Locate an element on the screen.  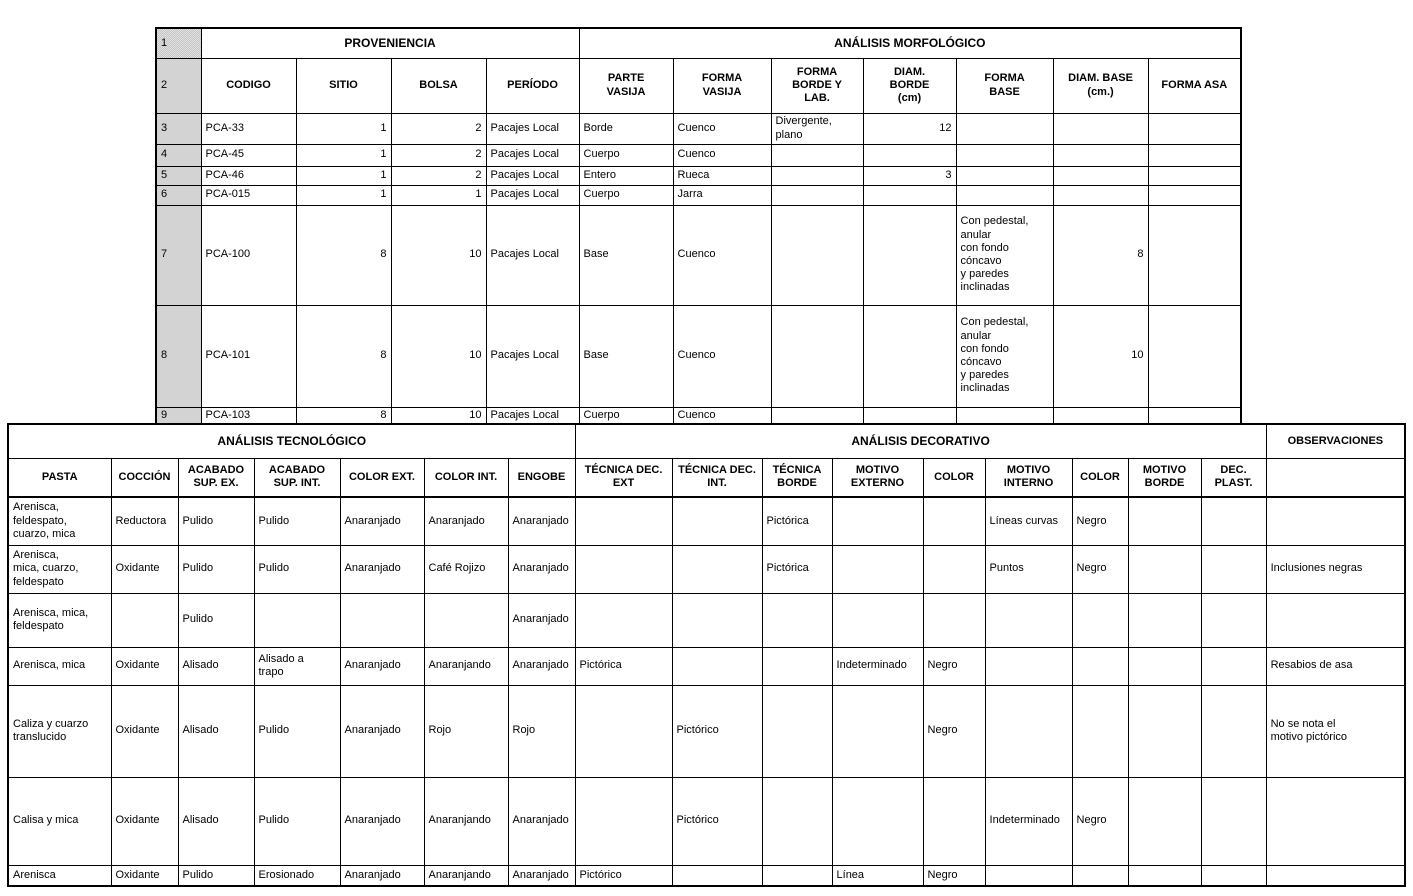
cell-codigo: PCA-015 is located at coordinates (248, 195).